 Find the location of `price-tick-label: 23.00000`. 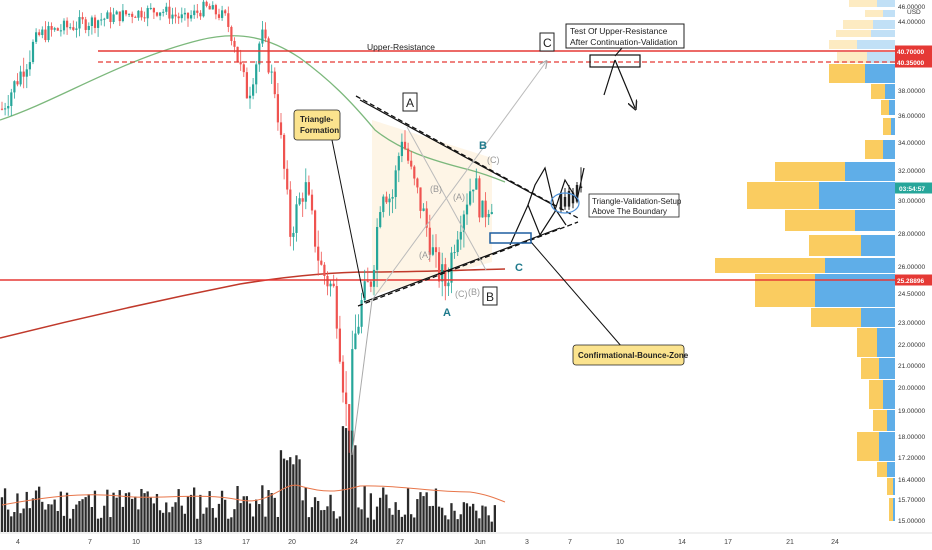

price-tick-label: 23.00000 is located at coordinates (911, 323).